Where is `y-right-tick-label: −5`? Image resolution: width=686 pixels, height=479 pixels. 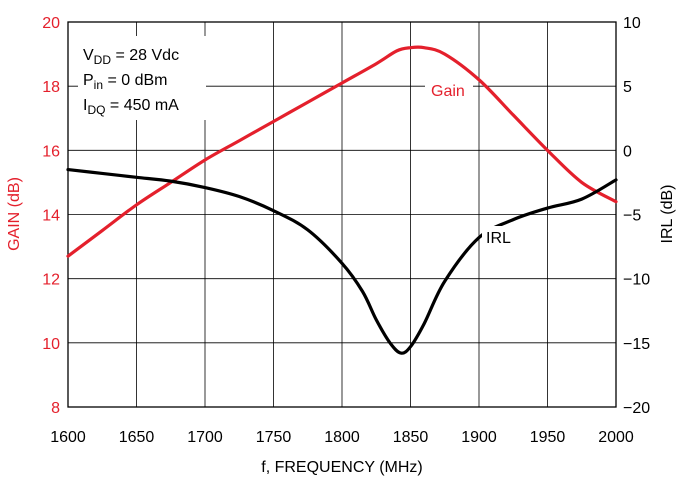 y-right-tick-label: −5 is located at coordinates (632, 216).